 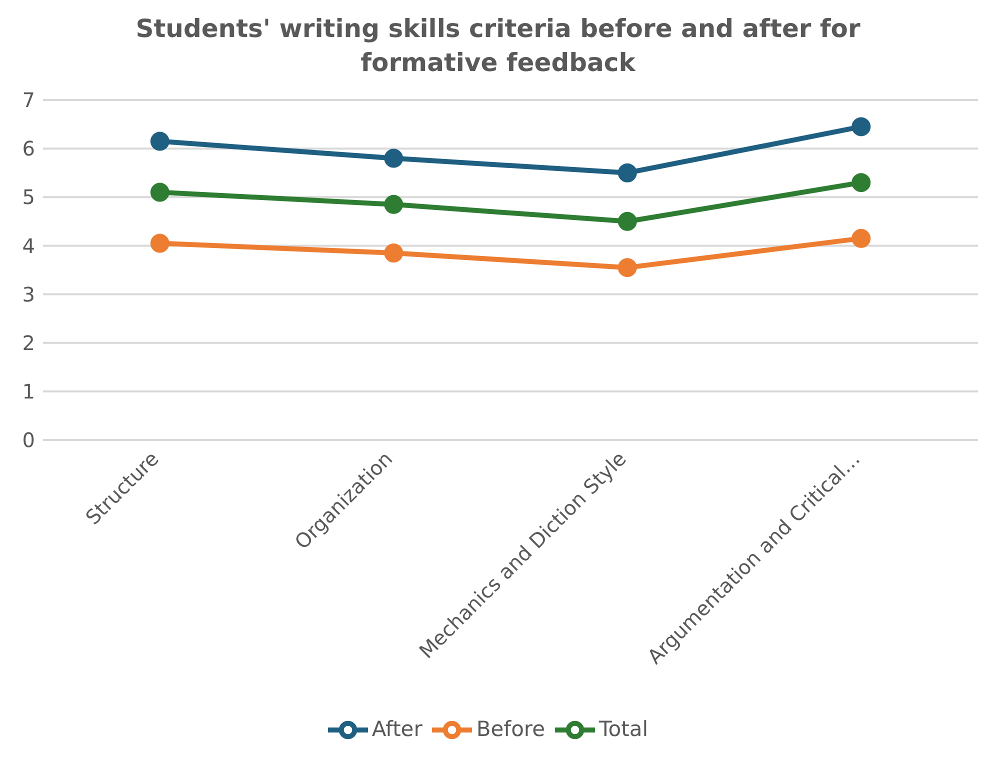 What do you see at coordinates (28, 392) in the screenshot?
I see `y-tick-label: 1` at bounding box center [28, 392].